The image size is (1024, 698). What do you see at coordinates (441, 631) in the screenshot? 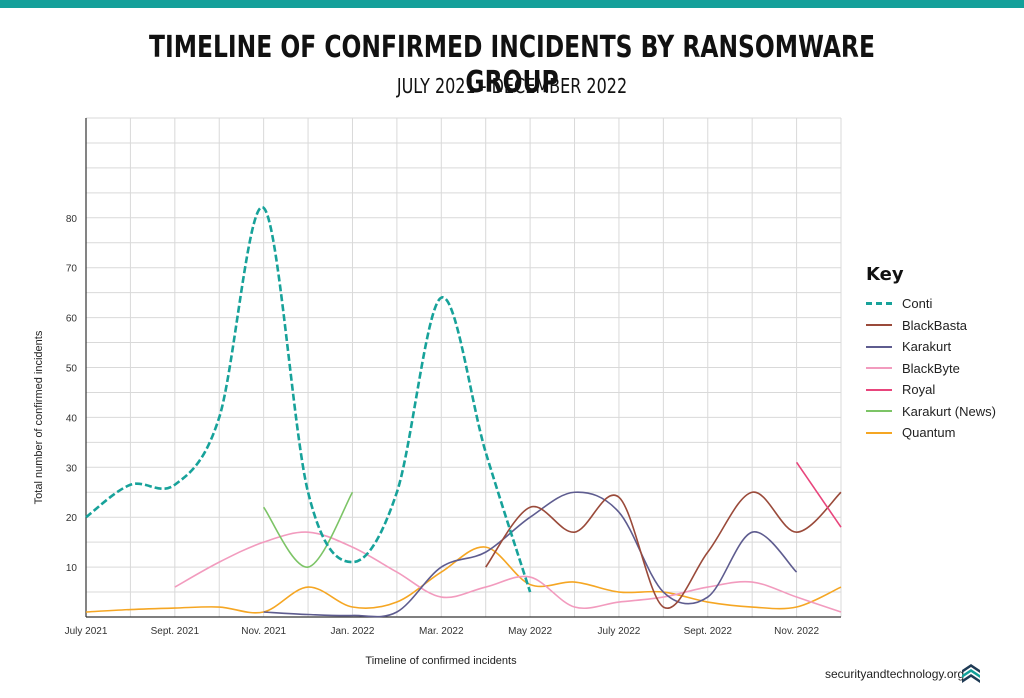
I see `x-tick-label: Mar. 2022` at bounding box center [441, 631].